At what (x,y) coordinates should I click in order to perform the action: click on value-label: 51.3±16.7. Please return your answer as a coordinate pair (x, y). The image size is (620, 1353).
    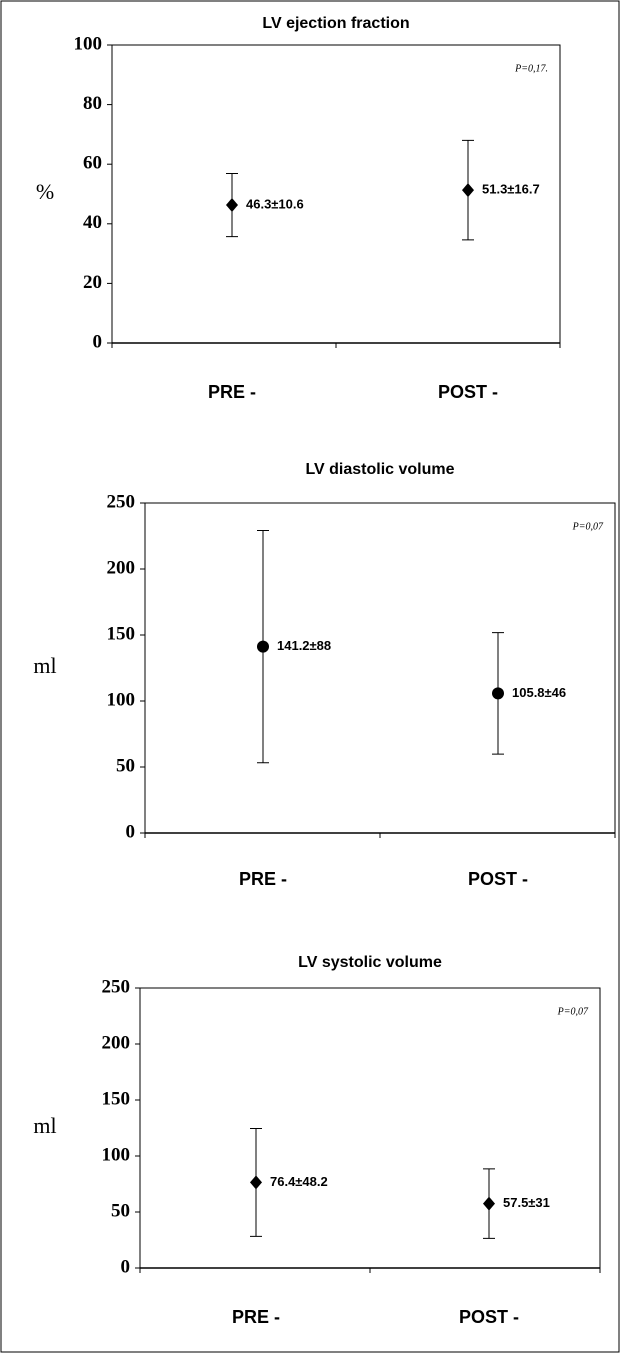
    Looking at the image, I should click on (511, 189).